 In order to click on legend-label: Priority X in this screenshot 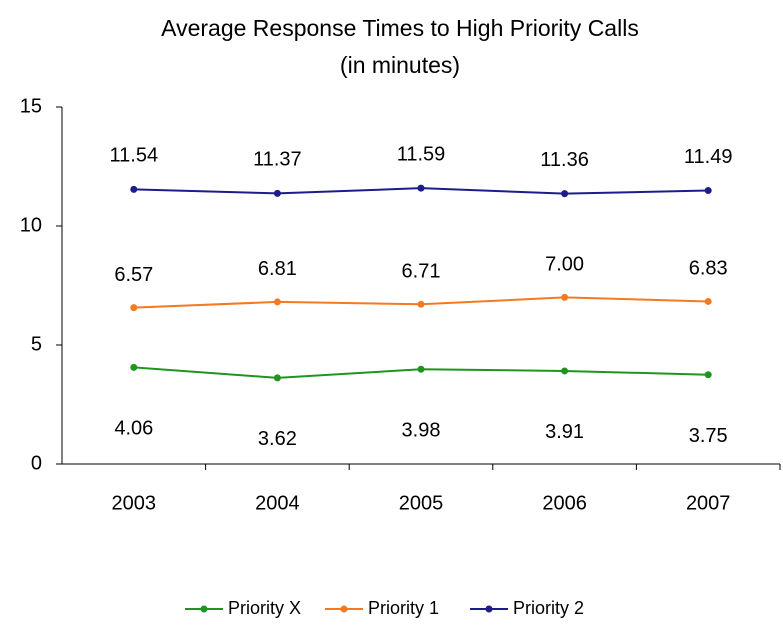, I will do `click(264, 608)`.